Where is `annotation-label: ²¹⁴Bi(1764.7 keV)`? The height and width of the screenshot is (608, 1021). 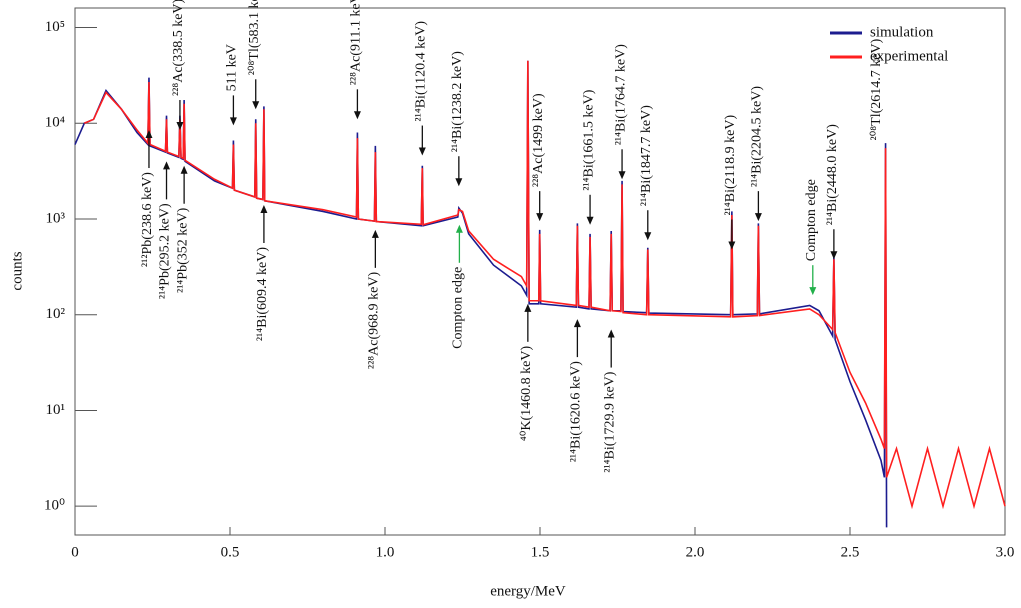
annotation-label: ²¹⁴Bi(1764.7 keV) is located at coordinates (620, 94).